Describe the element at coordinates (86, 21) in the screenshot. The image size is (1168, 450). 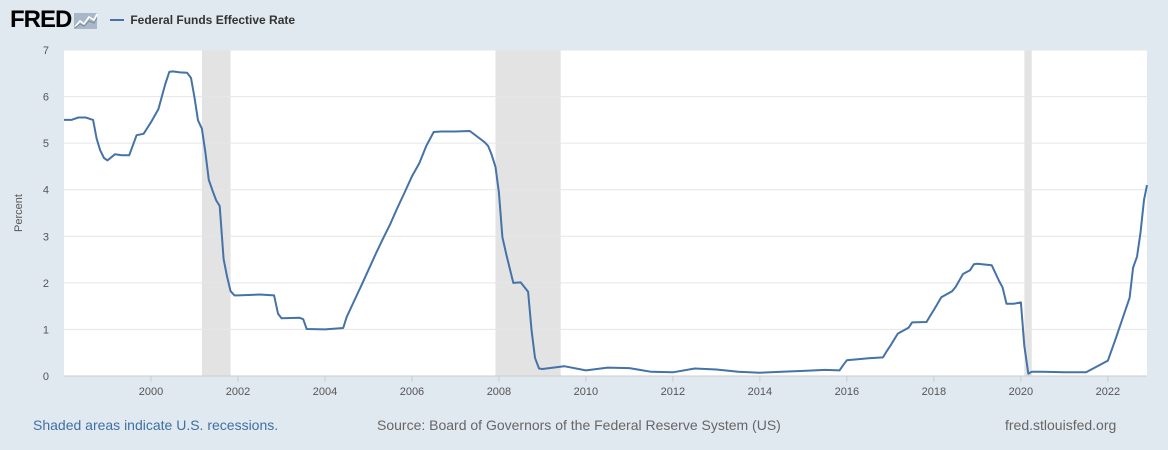
I see `fred-chart-icon` at that location.